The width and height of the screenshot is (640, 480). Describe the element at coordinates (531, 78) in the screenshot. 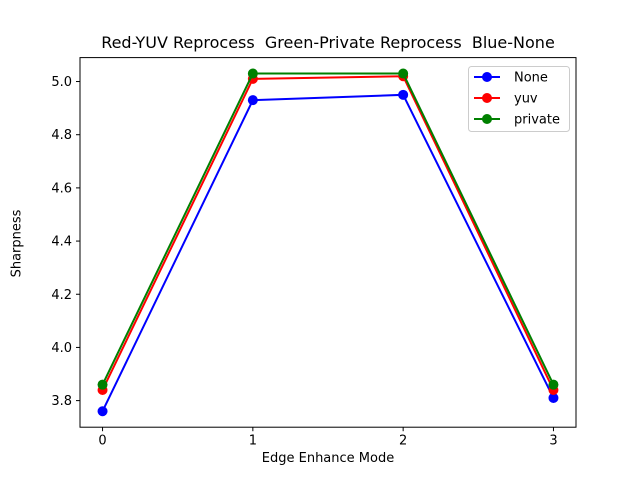

I see `legend-label: None` at that location.